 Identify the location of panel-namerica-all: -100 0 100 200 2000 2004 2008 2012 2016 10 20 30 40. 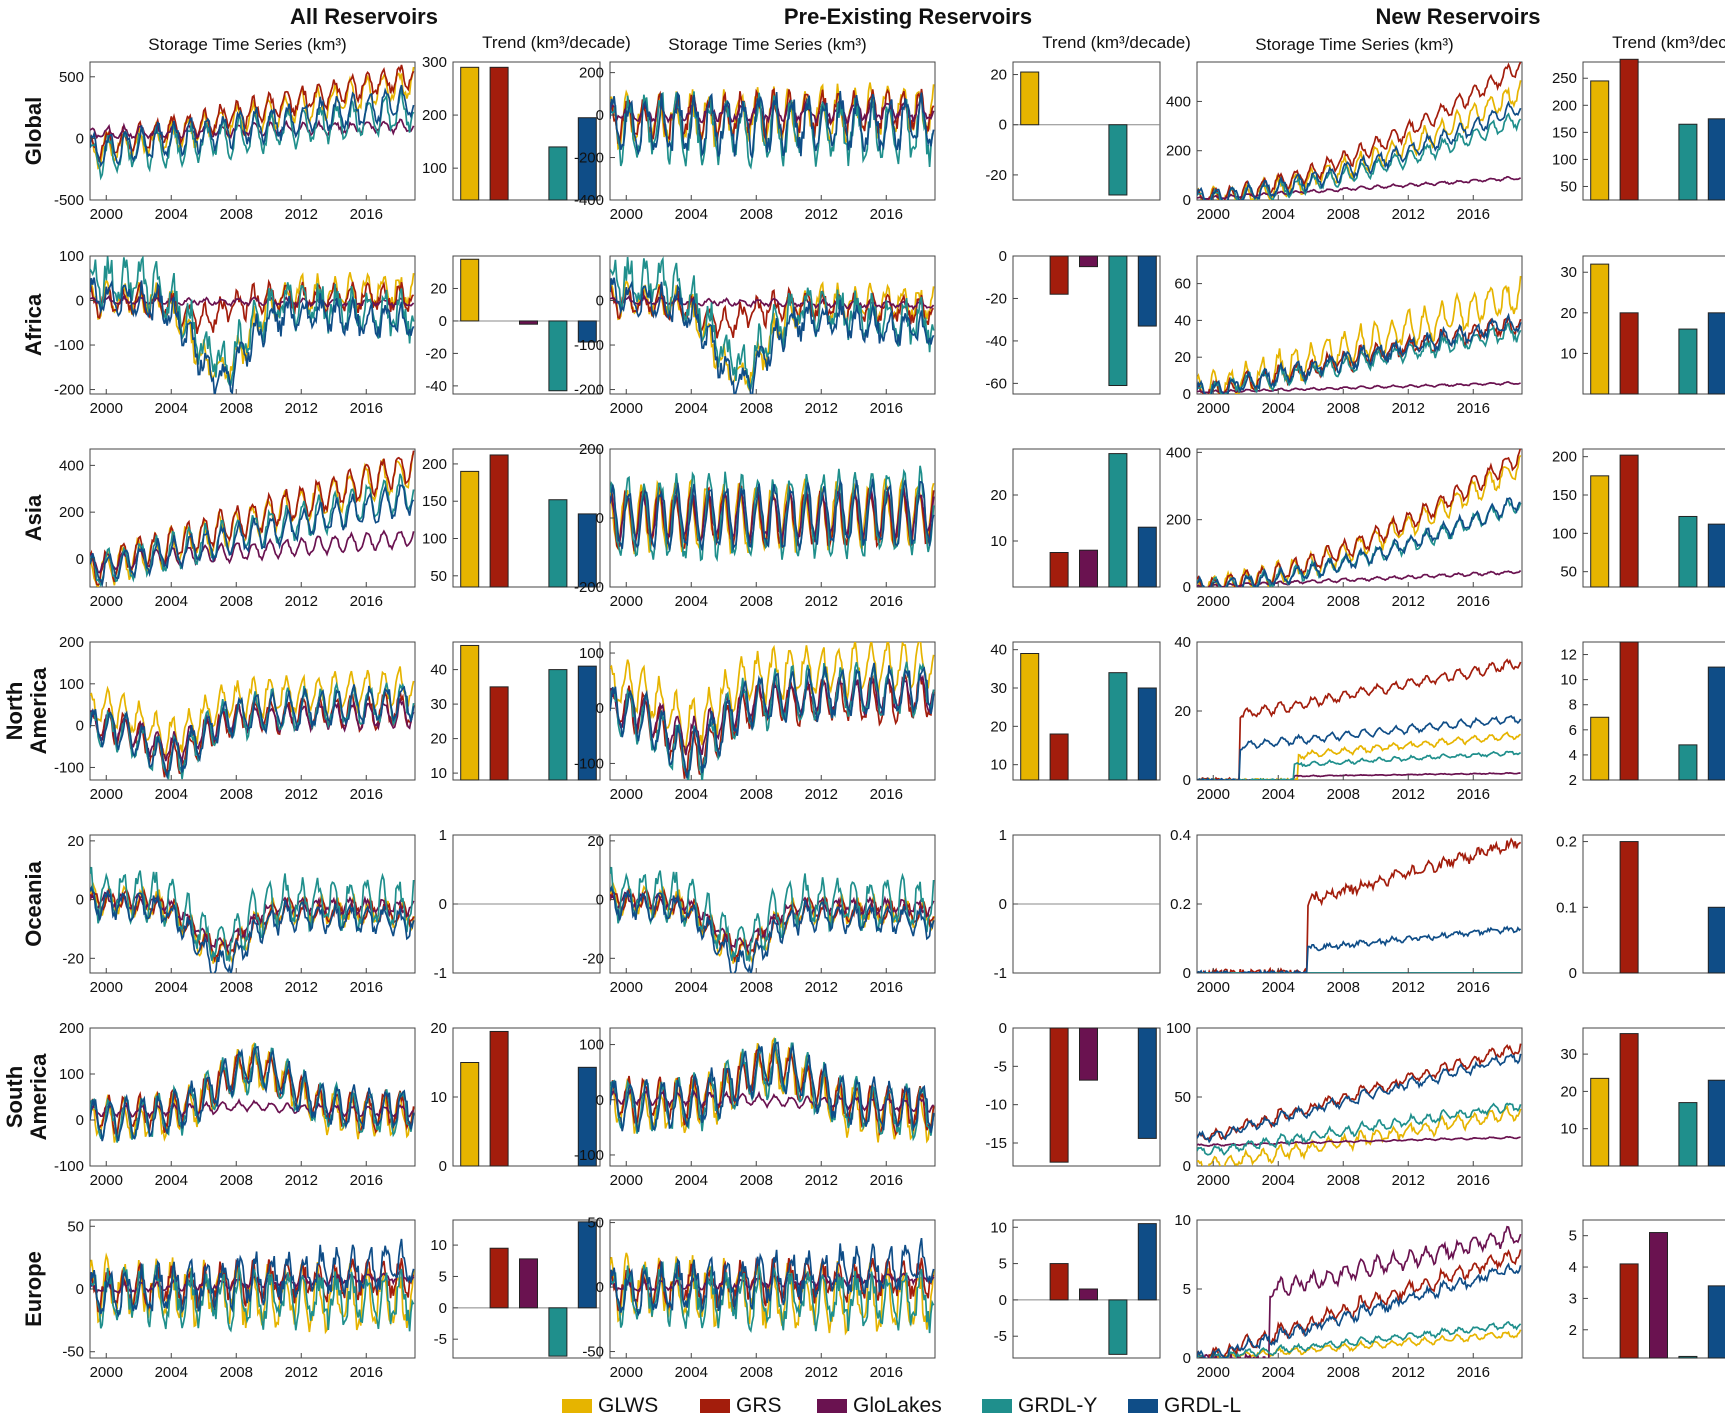
(327, 718).